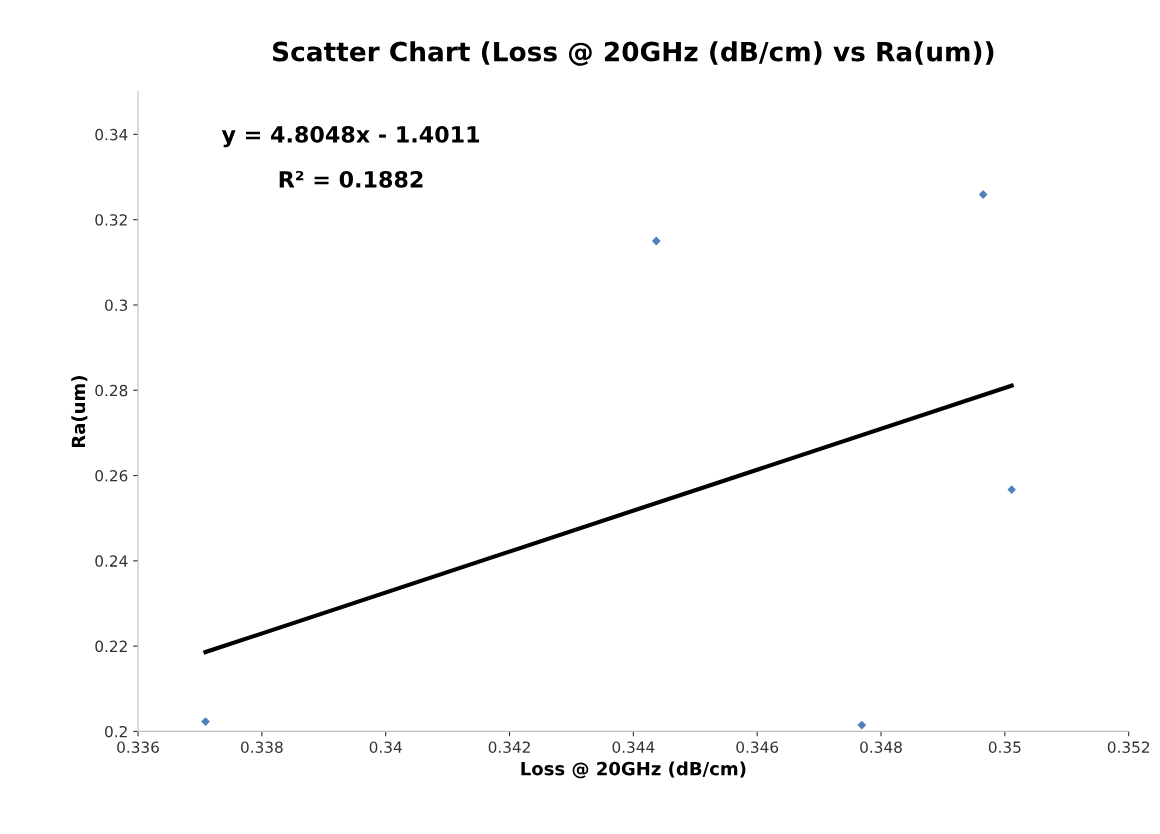 The width and height of the screenshot is (1160, 834). What do you see at coordinates (111, 220) in the screenshot?
I see `y-tick-label: 0.32` at bounding box center [111, 220].